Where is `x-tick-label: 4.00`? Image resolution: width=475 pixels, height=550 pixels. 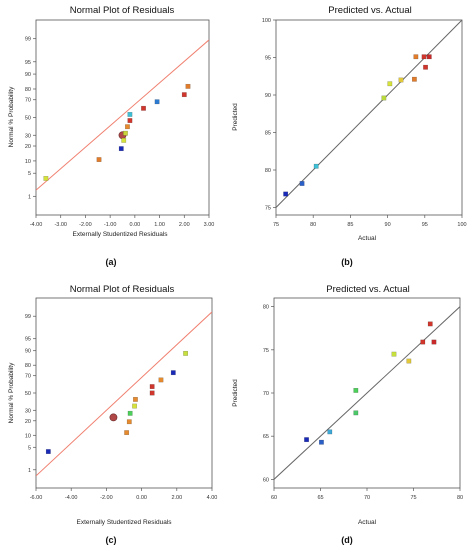
x-tick-label: 4.00 is located at coordinates (212, 498).